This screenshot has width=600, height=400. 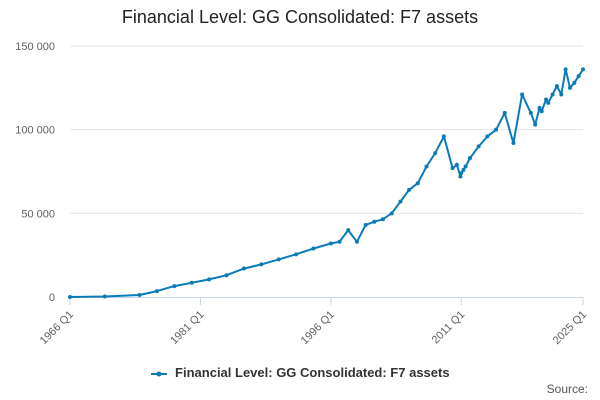 I want to click on x-tick-label: 2025 Q1, so click(x=570, y=328).